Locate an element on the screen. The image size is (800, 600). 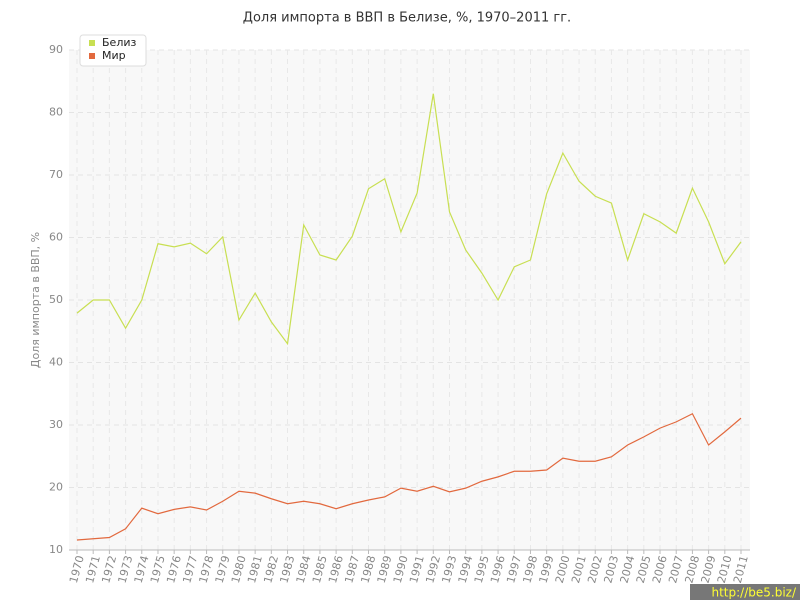
watermark-bg is located at coordinates (745, 592).